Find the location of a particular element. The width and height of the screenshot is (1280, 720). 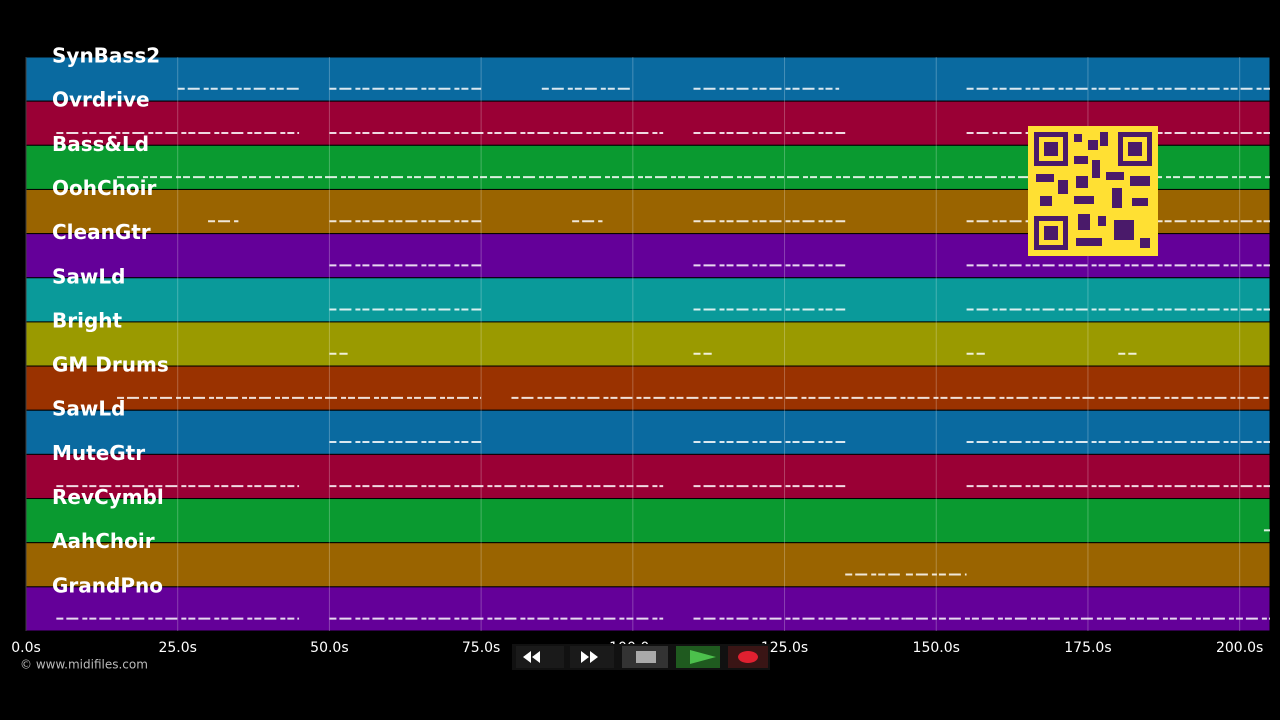

track-name: OohChoir is located at coordinates (104, 188).